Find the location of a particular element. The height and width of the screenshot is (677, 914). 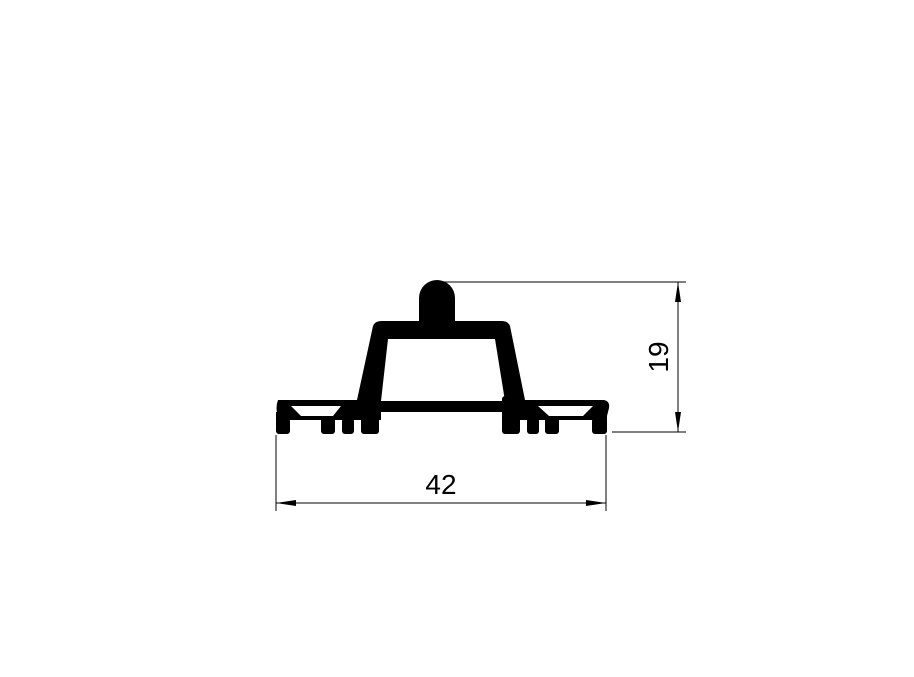

profile-body is located at coordinates (443, 368).